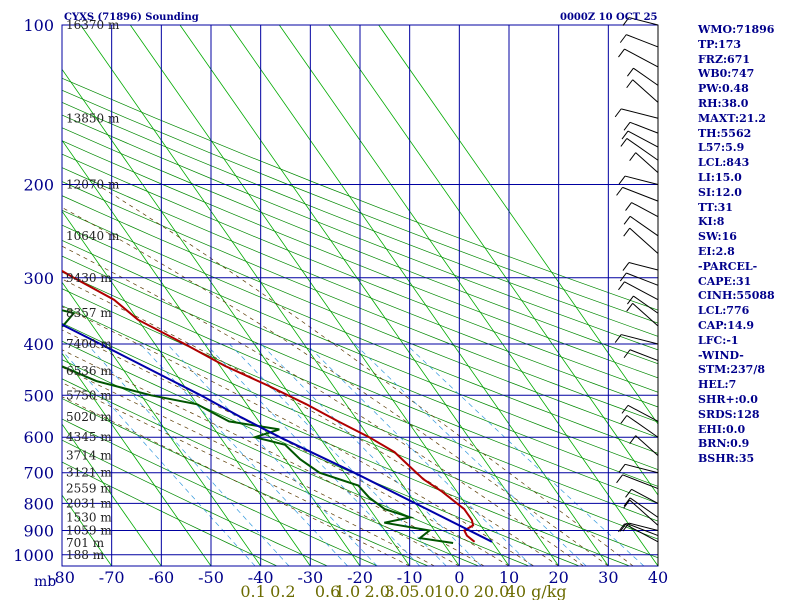 The width and height of the screenshot is (800, 600). I want to click on index-item: -WIND-, so click(721, 355).